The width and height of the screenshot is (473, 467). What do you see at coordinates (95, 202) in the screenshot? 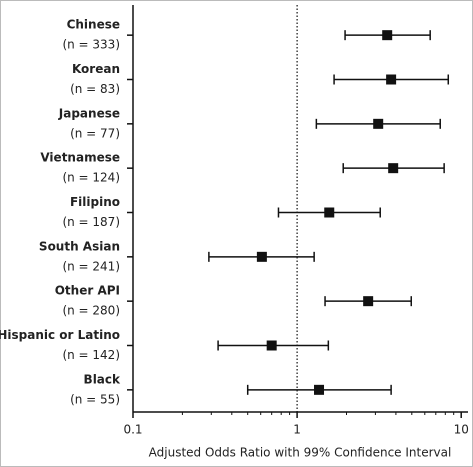
I see `category-label: Filipino` at bounding box center [95, 202].